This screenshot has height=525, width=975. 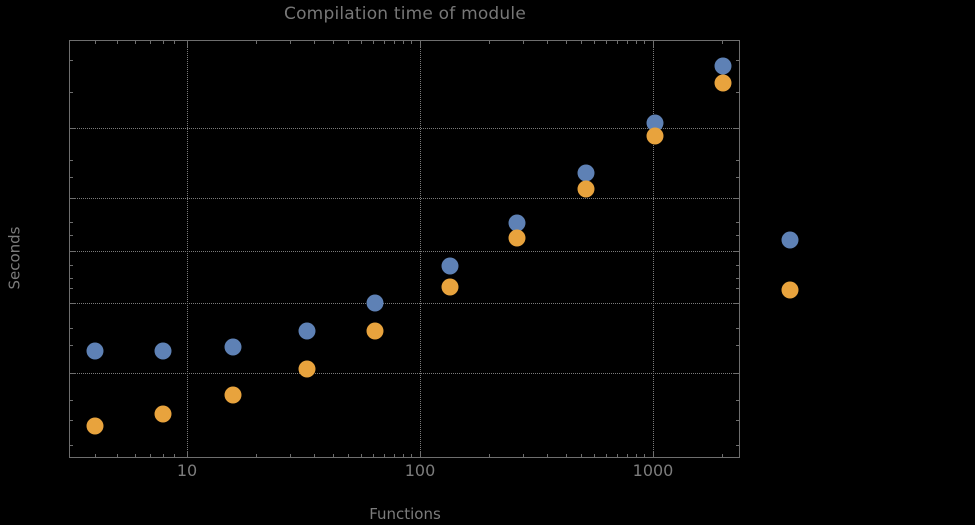 I want to click on x-tick-label-100: 100, so click(x=420, y=470).